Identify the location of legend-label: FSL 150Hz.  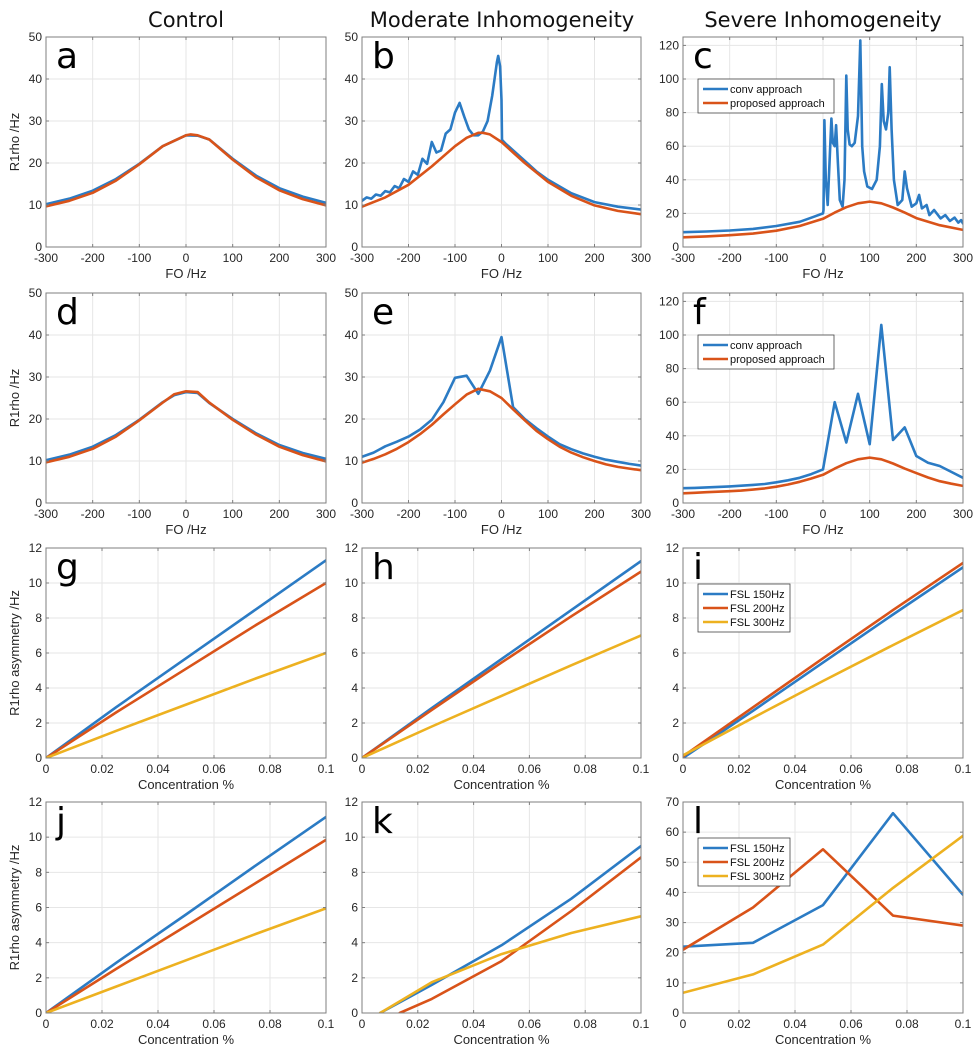
(757, 849).